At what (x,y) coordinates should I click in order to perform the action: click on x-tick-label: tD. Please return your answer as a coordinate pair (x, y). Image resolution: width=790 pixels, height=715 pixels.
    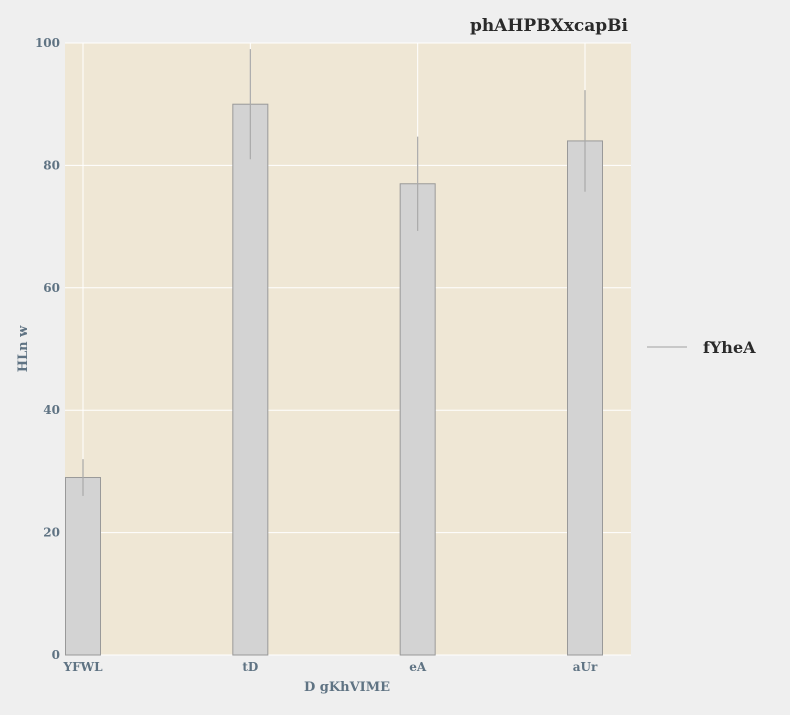
    Looking at the image, I should click on (250, 667).